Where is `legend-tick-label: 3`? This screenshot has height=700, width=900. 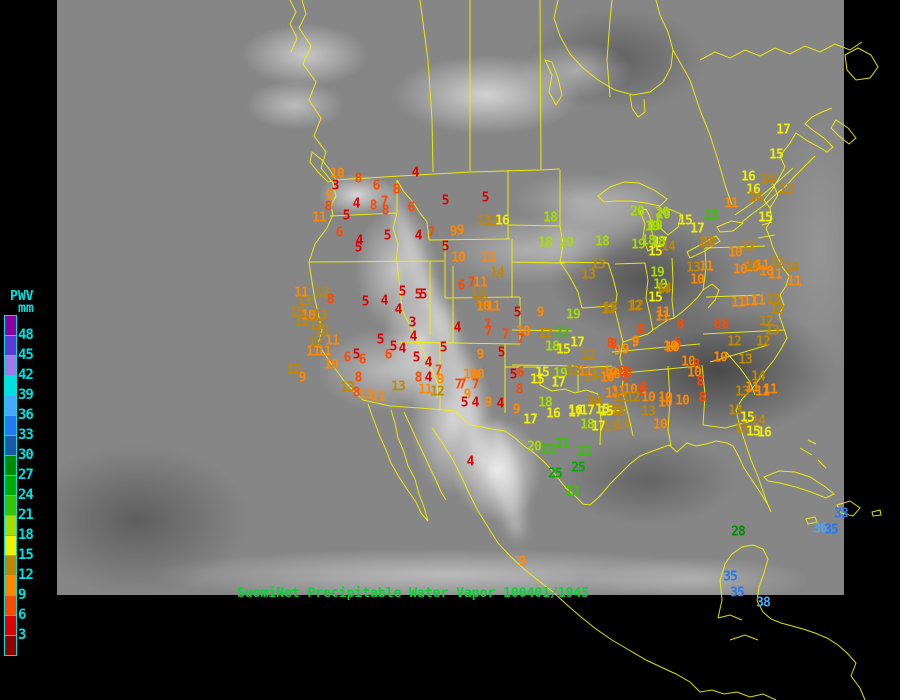
legend-tick-label: 3 is located at coordinates (22, 635).